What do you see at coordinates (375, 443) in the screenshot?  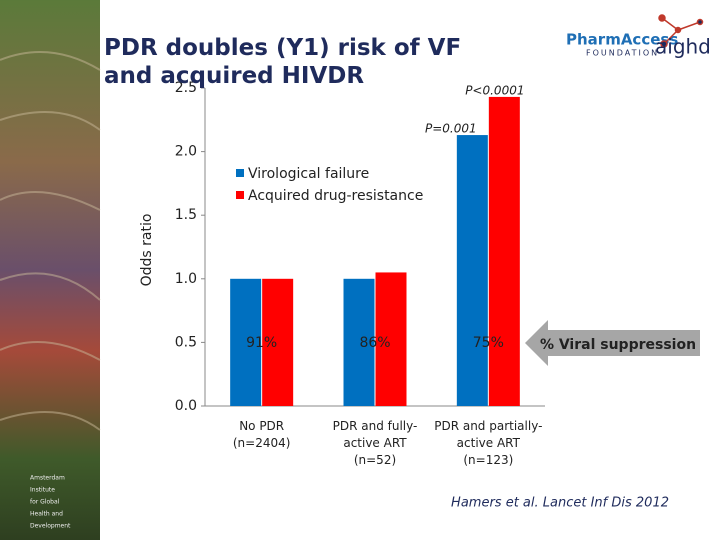 I see `x-tick-label: PDR and fully-active ART (n=52)` at bounding box center [375, 443].